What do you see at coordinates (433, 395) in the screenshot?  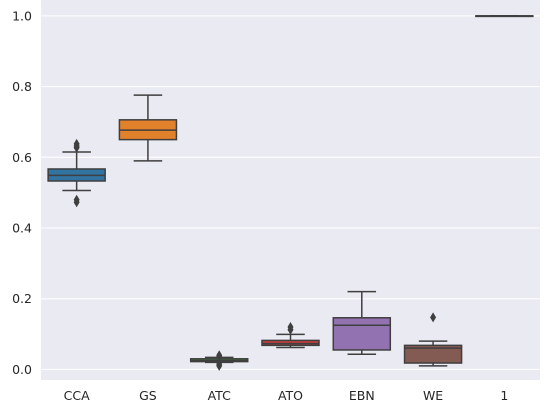 I see `x-tick-label: WE` at bounding box center [433, 395].